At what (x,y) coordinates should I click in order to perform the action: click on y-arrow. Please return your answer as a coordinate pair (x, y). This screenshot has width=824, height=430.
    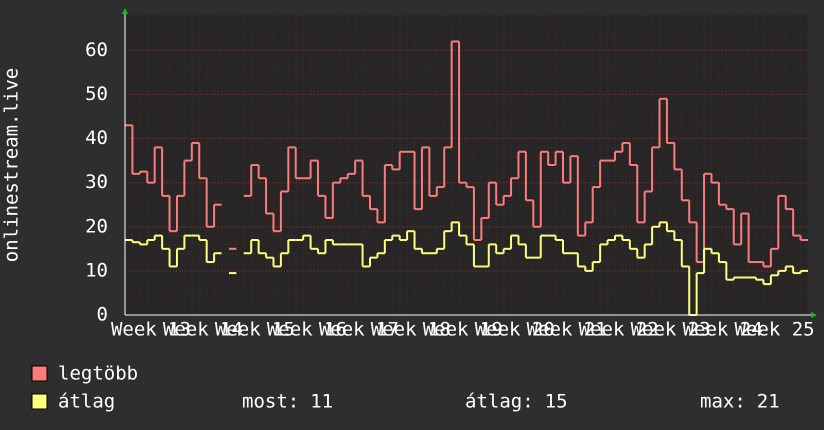
    Looking at the image, I should click on (125, 11).